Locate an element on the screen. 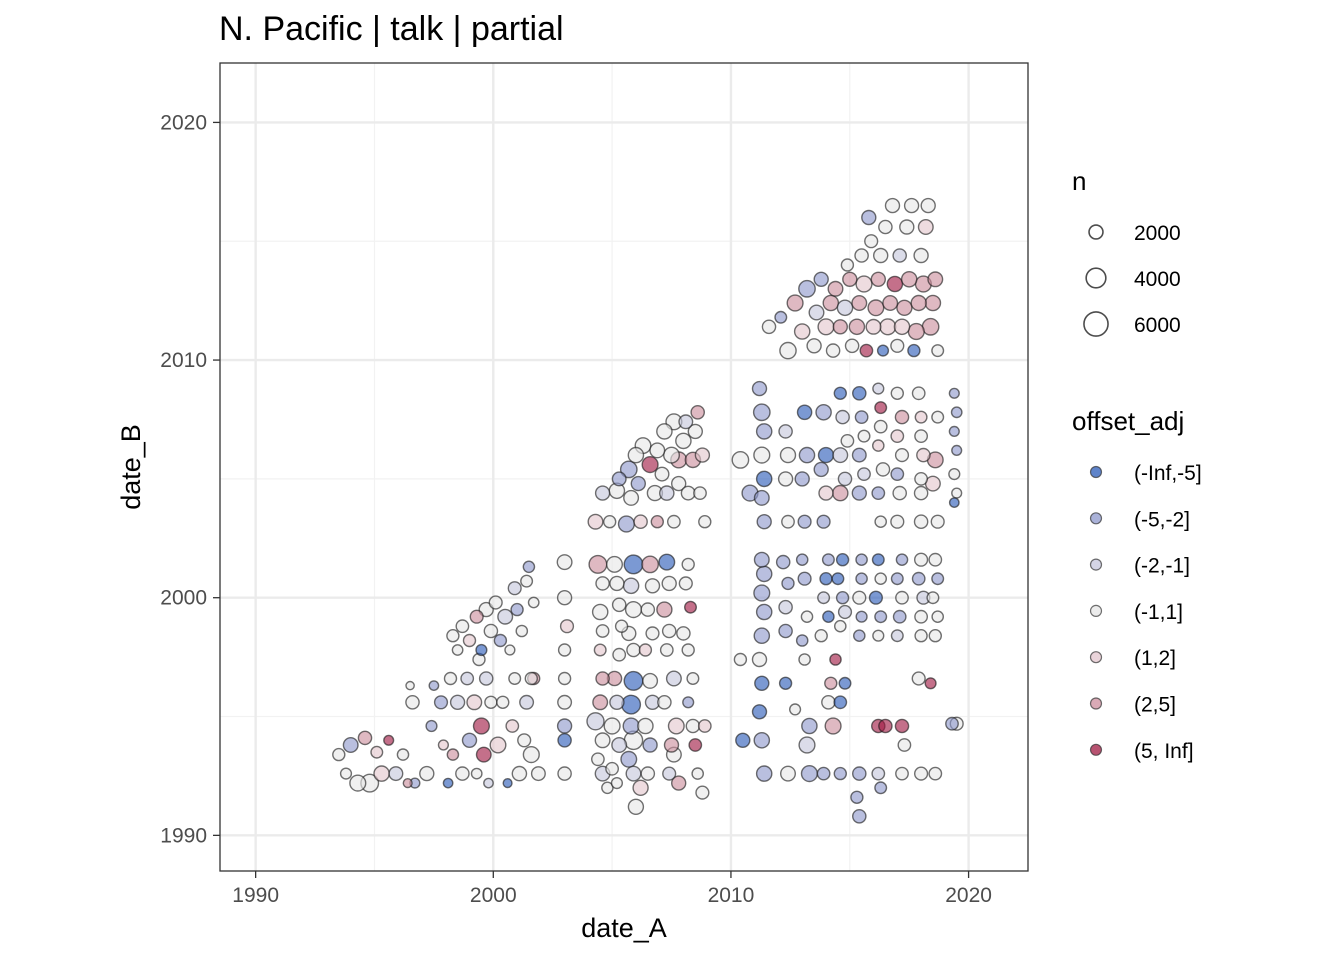  y-tick-label: 2010 is located at coordinates (183, 360).